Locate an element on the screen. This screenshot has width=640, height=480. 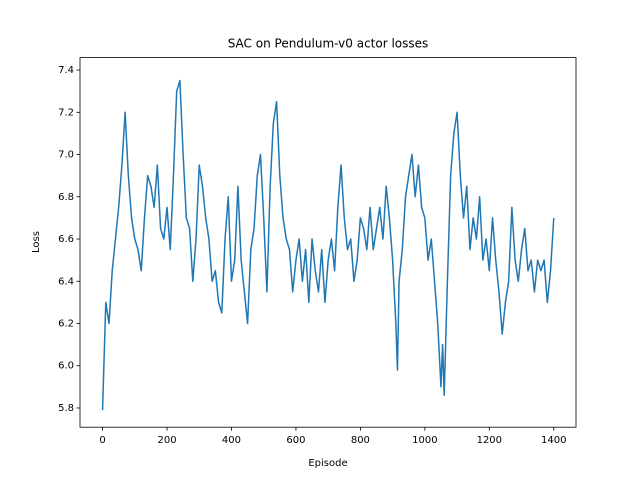
chart-title: SAC on Pendulum-v0 actor losses is located at coordinates (328, 44).